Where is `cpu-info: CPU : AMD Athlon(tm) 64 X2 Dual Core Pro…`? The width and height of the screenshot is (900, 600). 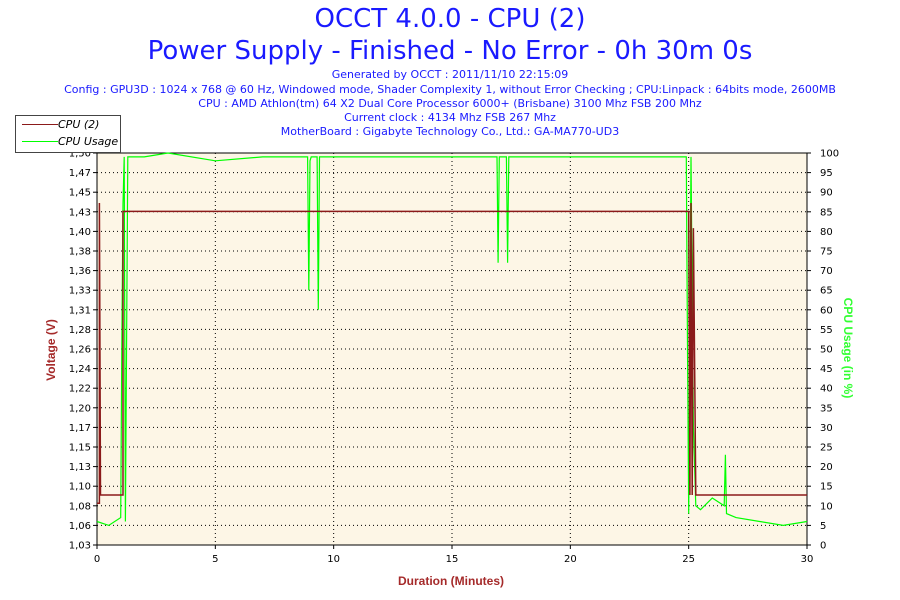
cpu-info: CPU : AMD Athlon(tm) 64 X2 Dual Core Pro… is located at coordinates (450, 103).